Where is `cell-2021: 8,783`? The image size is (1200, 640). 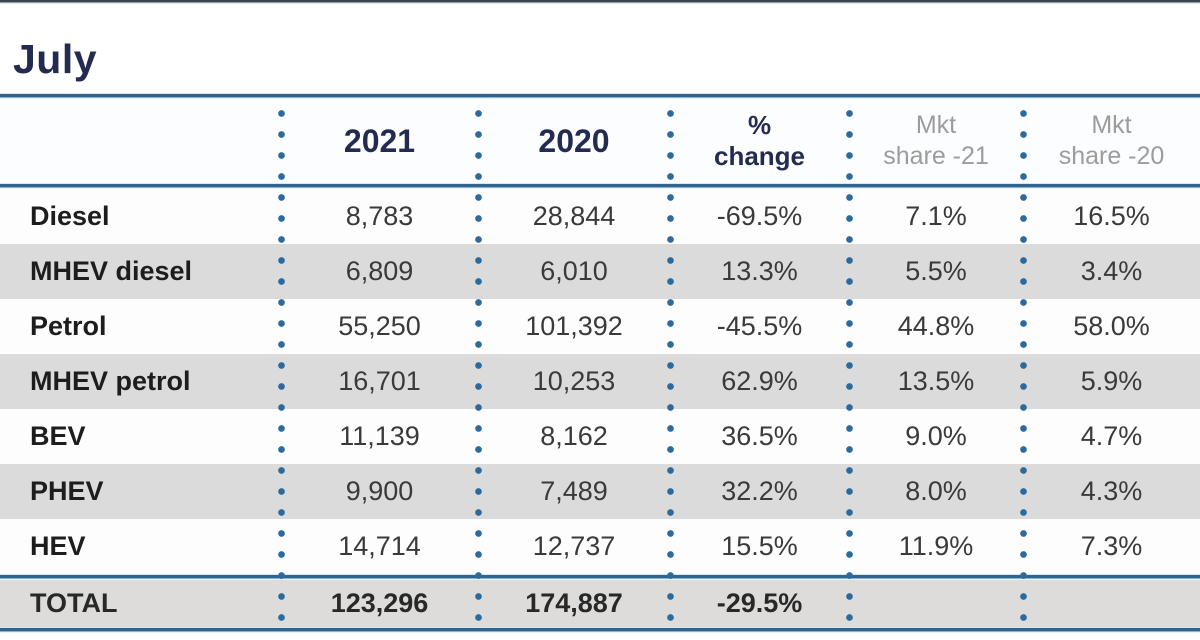 cell-2021: 8,783 is located at coordinates (379, 216).